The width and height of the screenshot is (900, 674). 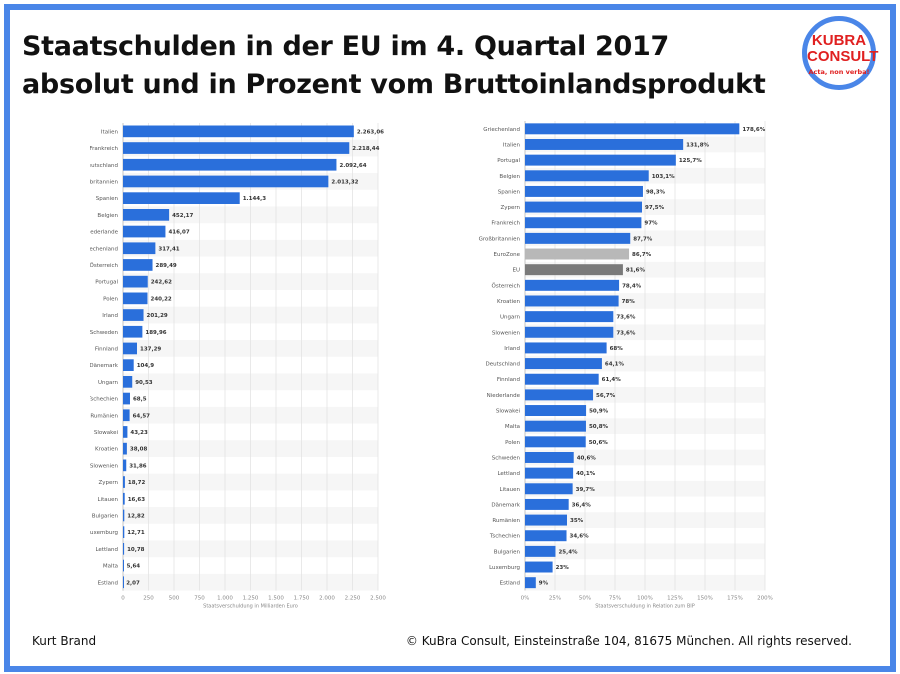 I want to click on category-label: Belgien, so click(x=509, y=177).